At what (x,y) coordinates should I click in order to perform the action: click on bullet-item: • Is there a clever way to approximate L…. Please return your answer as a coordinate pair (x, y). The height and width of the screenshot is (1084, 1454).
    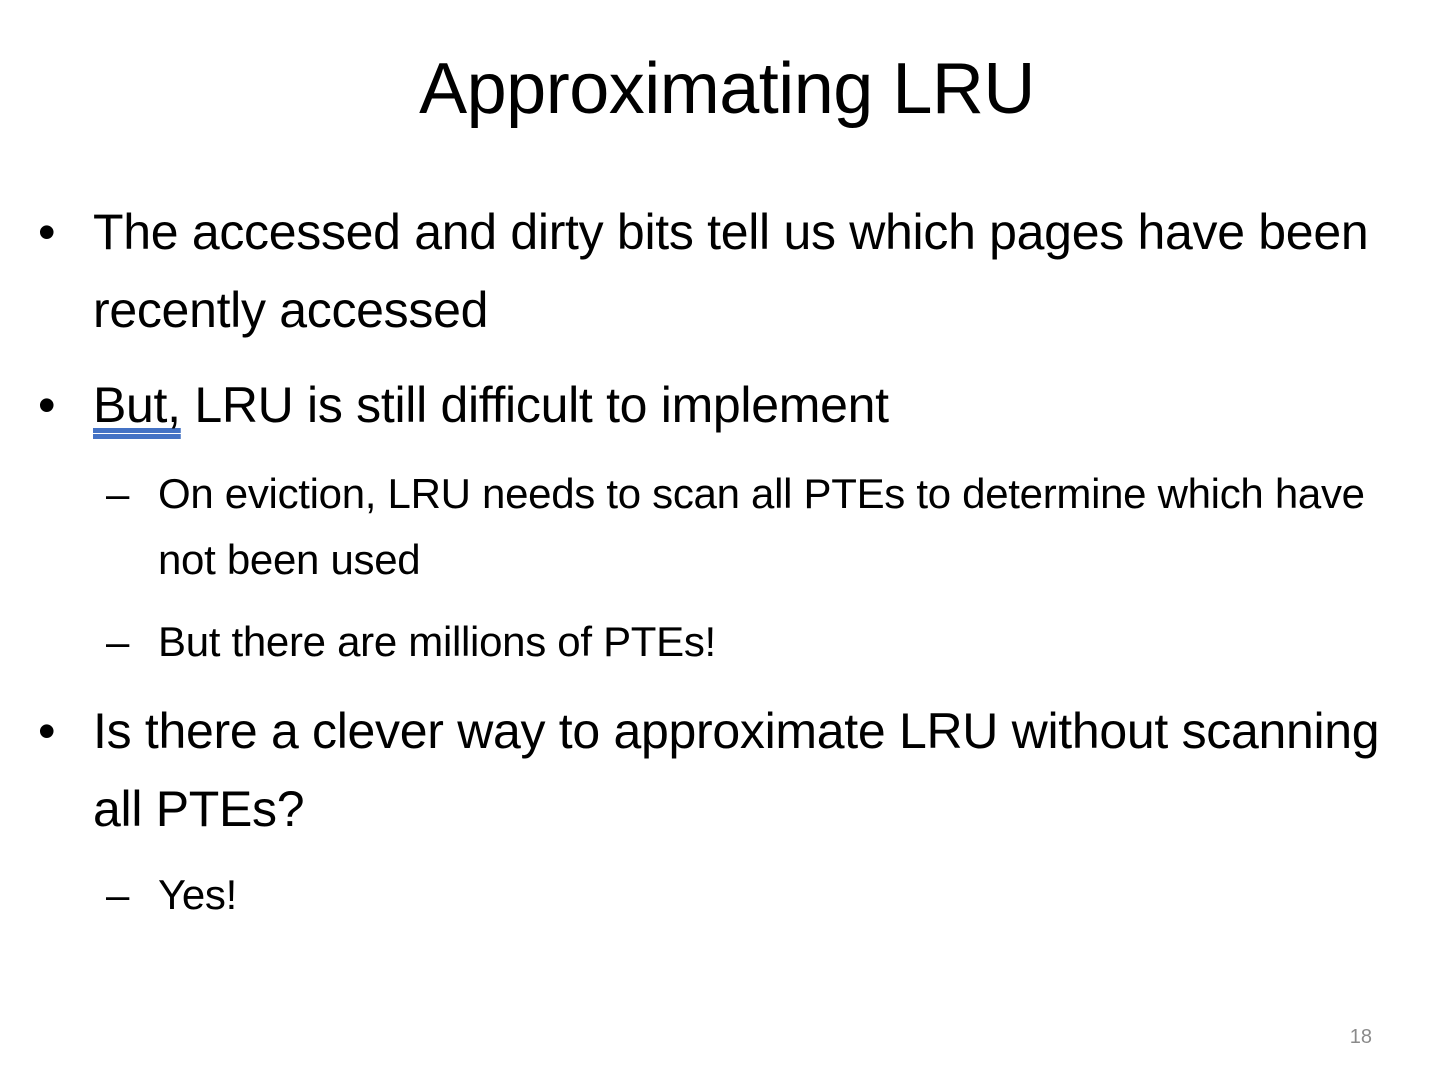
    Looking at the image, I should click on (728, 770).